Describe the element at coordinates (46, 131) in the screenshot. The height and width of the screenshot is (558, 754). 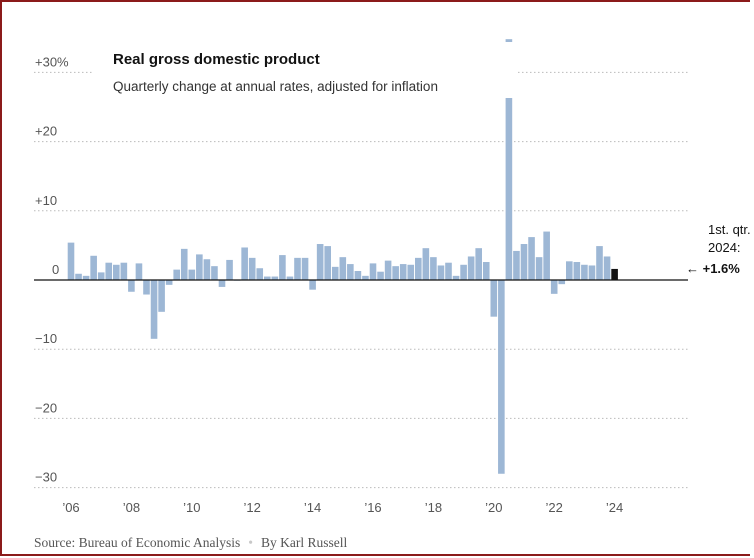
I see `y-tick-label: +20` at that location.